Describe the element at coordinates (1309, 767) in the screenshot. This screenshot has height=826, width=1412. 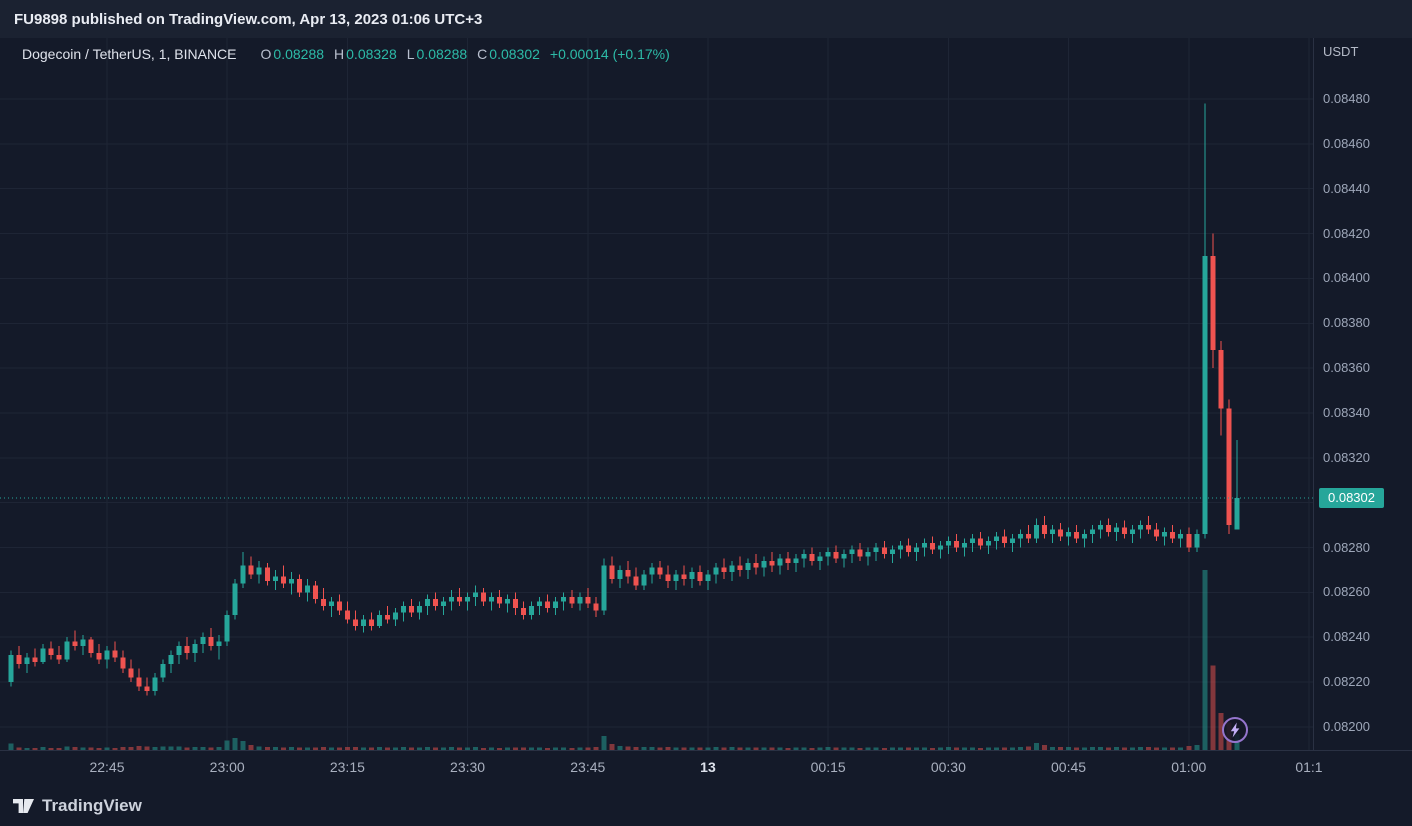
I see `time-axis-label: 01:1` at that location.